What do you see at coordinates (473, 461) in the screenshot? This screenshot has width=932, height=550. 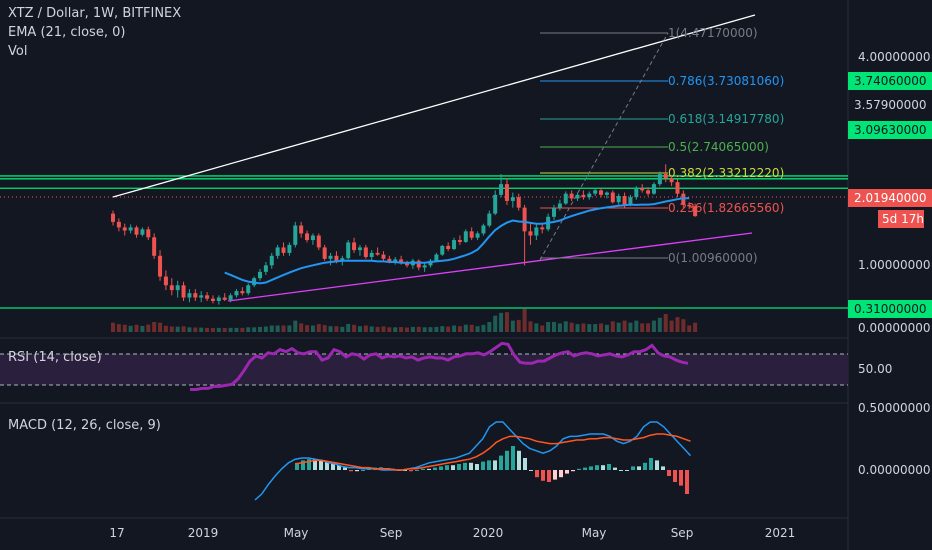 I see `macd-line` at bounding box center [473, 461].